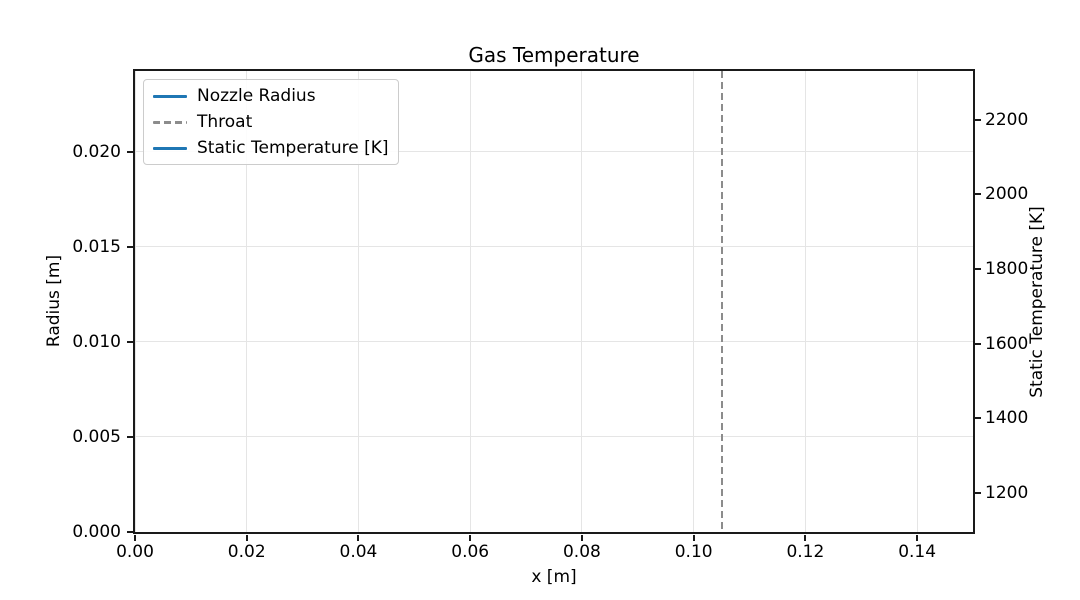  I want to click on legend-item: Nozzle Radius, so click(271, 96).